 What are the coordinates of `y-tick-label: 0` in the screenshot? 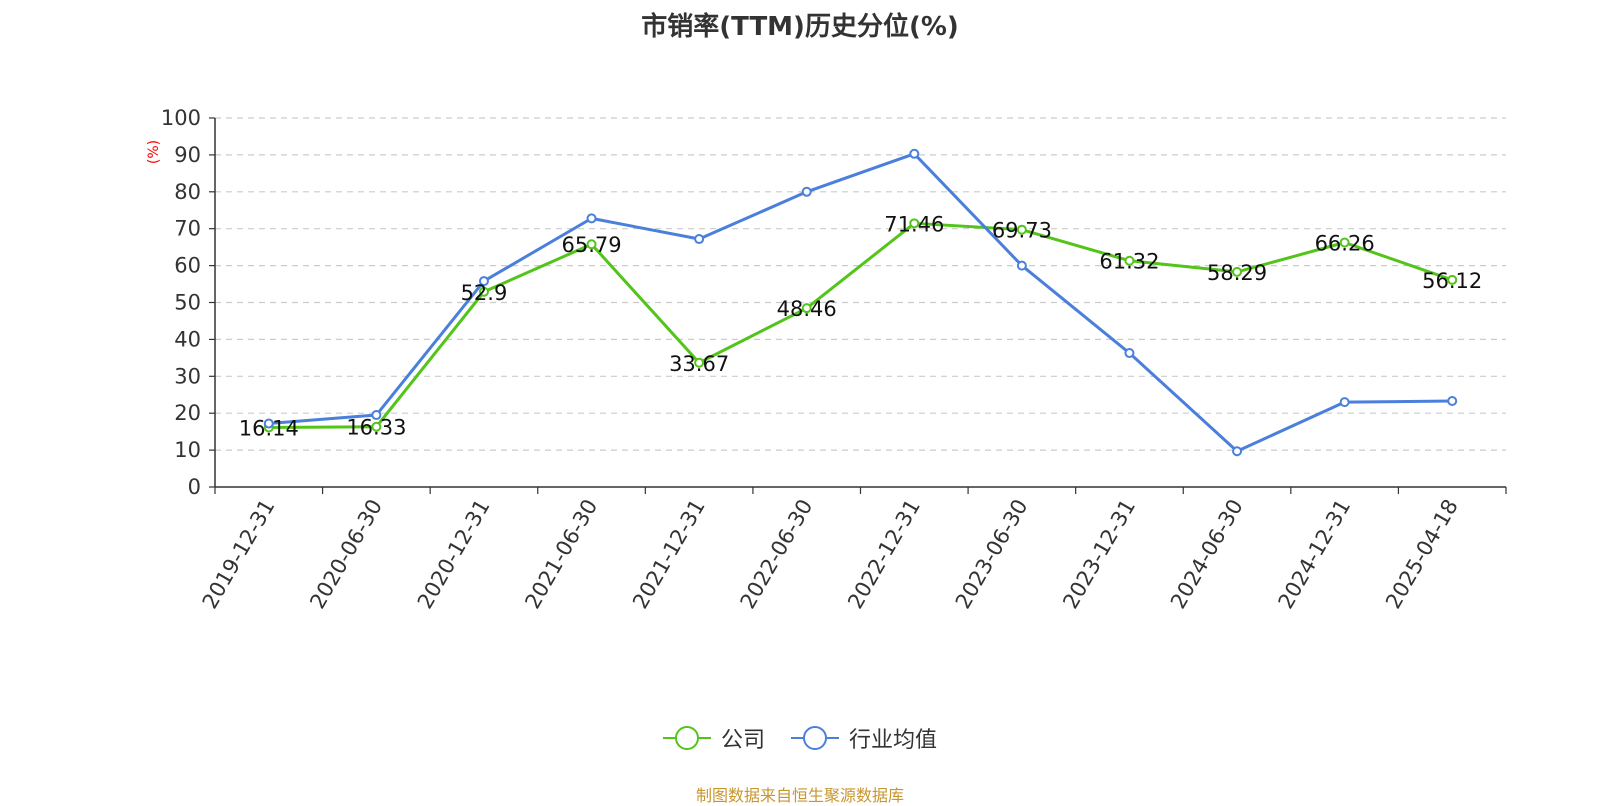 It's located at (194, 487).